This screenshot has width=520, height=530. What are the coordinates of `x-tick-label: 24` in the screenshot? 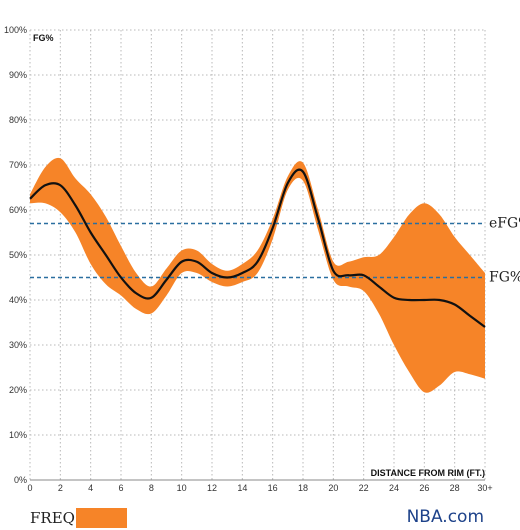 It's located at (394, 488).